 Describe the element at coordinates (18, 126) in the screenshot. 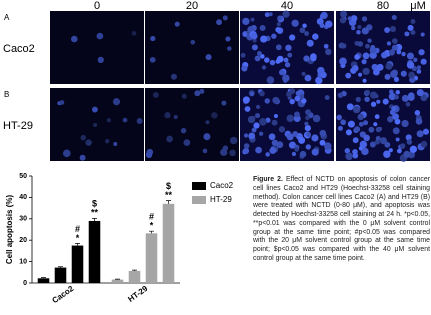

I see `row-label: HT-29` at that location.